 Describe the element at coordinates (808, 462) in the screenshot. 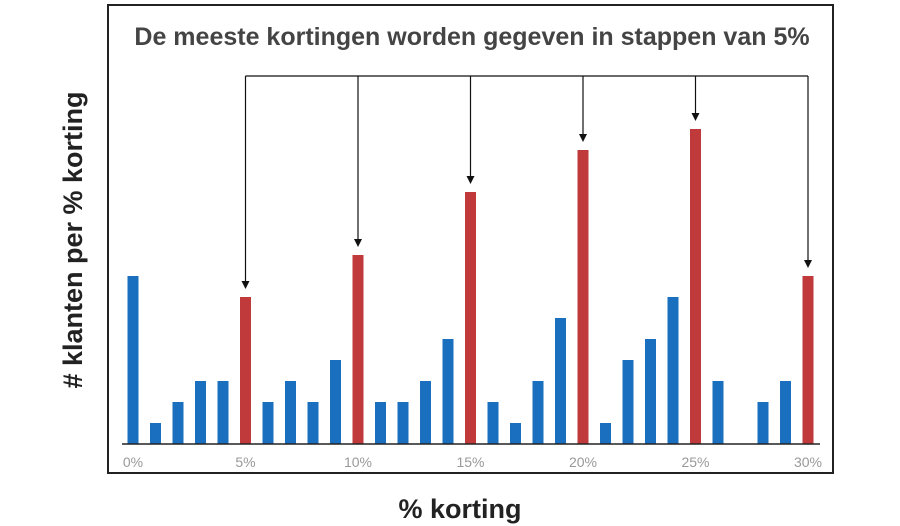

I see `x-tick-label: 30%` at that location.